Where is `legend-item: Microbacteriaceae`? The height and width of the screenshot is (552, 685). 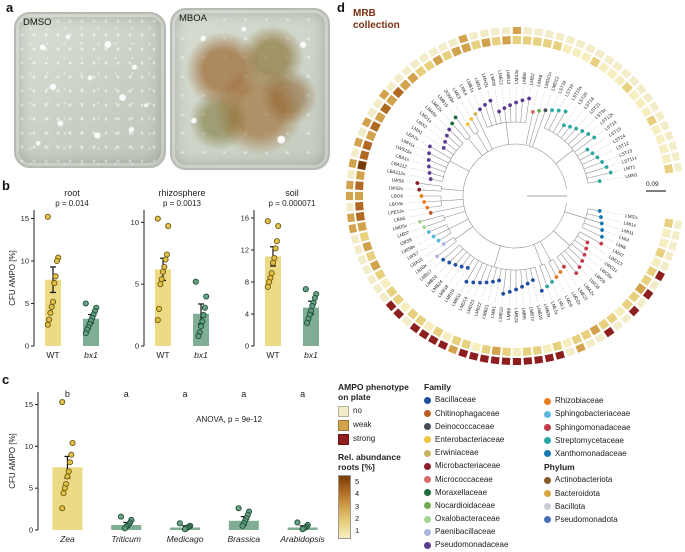 legend-item: Microbacteriaceae is located at coordinates (480, 466).